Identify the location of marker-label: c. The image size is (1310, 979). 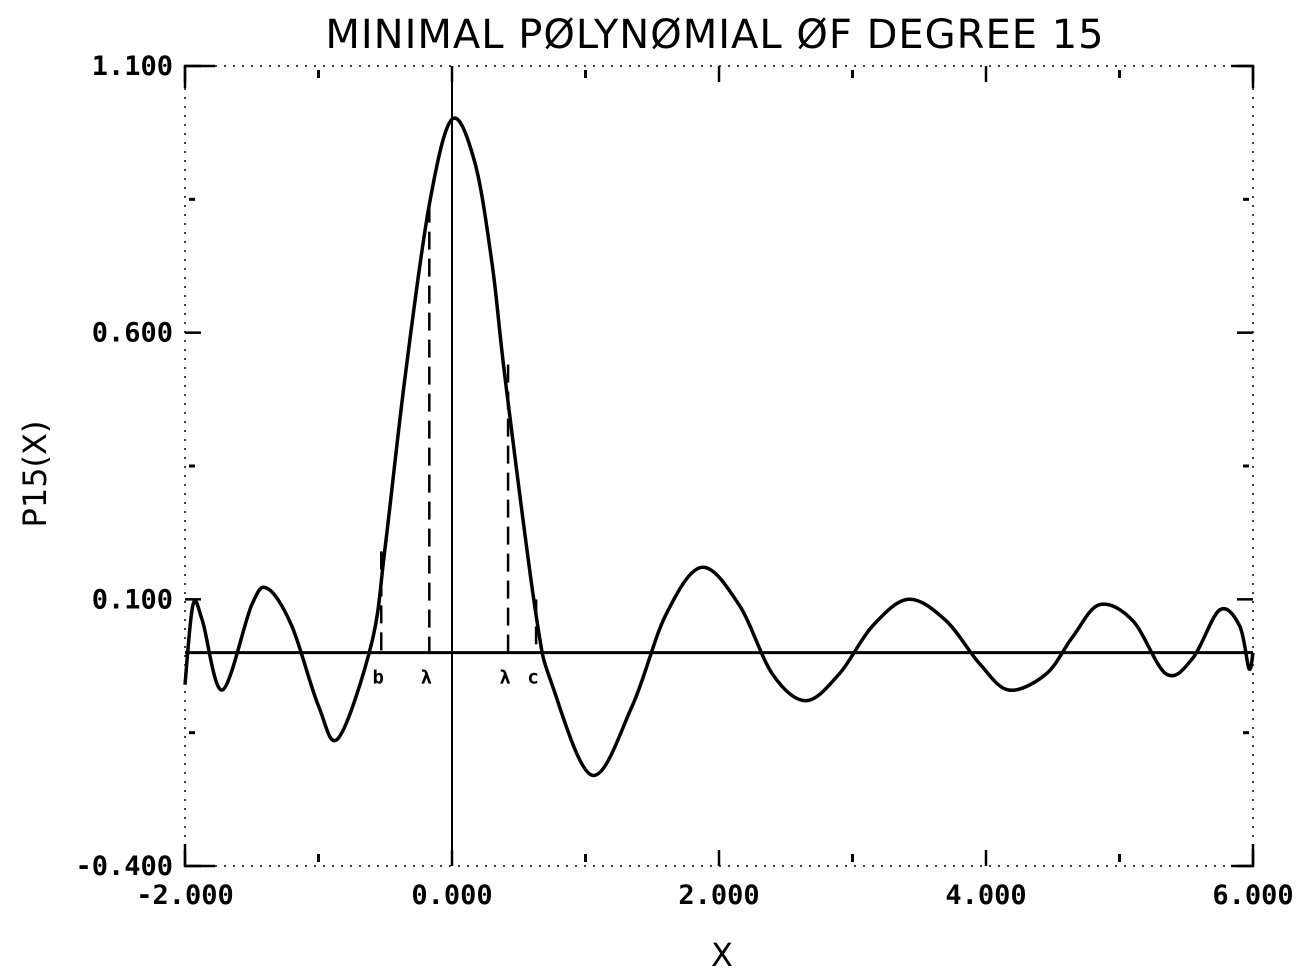
(532, 678).